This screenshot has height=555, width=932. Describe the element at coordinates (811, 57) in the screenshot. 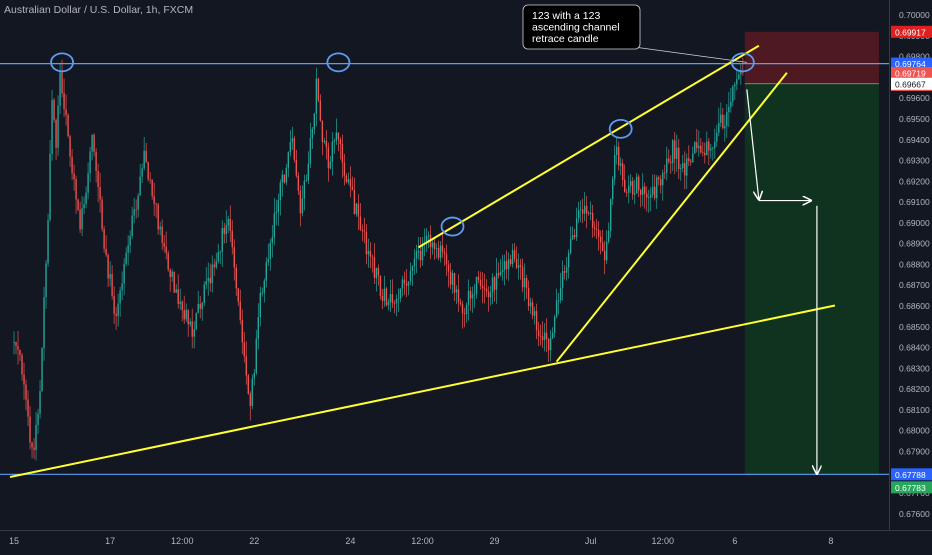

I see `stop-loss-zone` at that location.